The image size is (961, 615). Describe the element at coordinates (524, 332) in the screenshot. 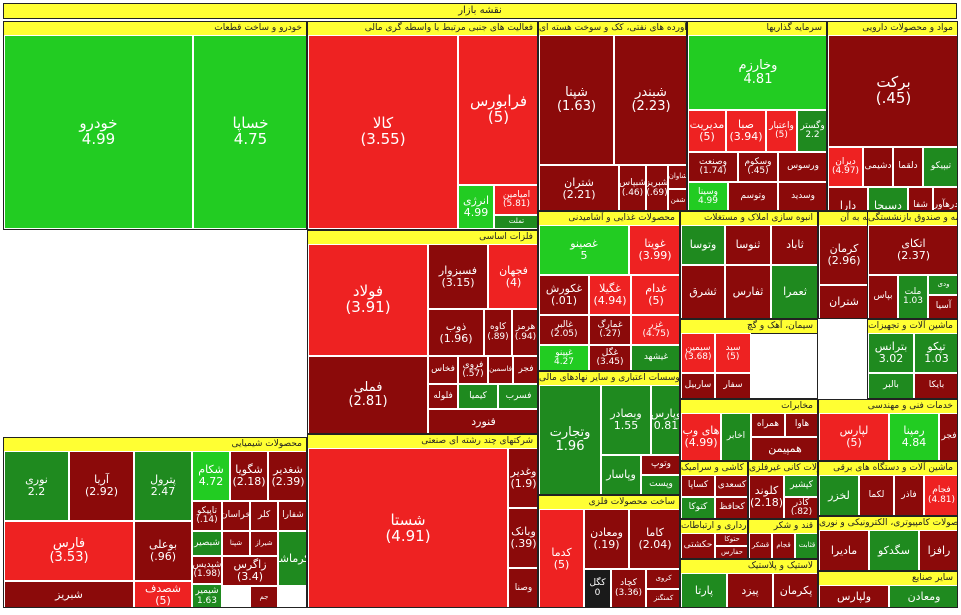

I see `stock-tile: هرمز (.94)` at that location.